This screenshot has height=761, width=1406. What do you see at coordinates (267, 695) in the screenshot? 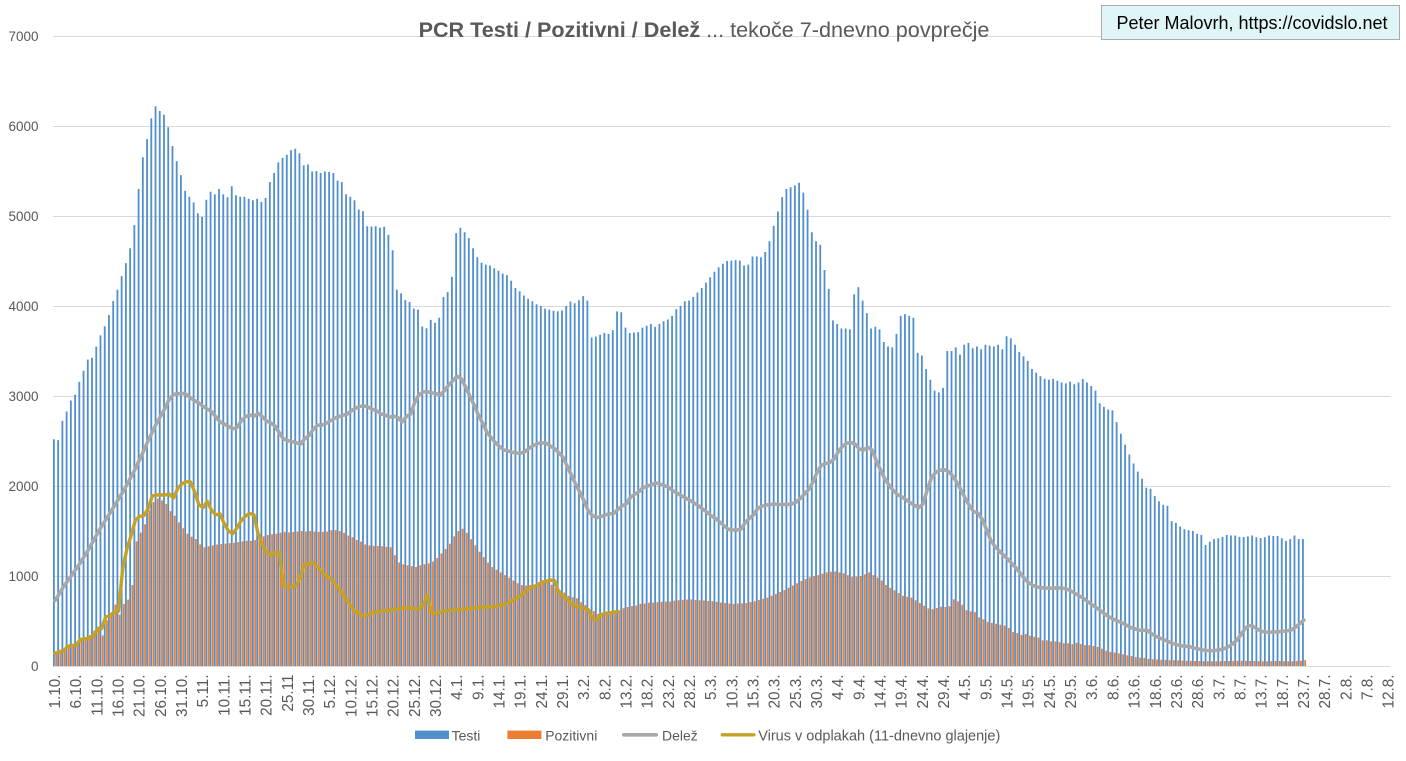
I see `svg-text: 20.11.` at bounding box center [267, 695].